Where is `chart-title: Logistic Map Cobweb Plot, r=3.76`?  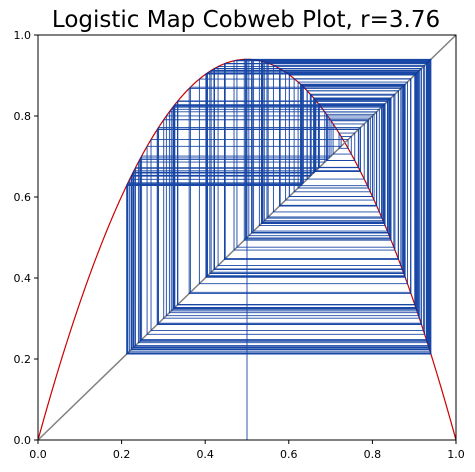 chart-title: Logistic Map Cobweb Plot, r=3.76 is located at coordinates (246, 20).